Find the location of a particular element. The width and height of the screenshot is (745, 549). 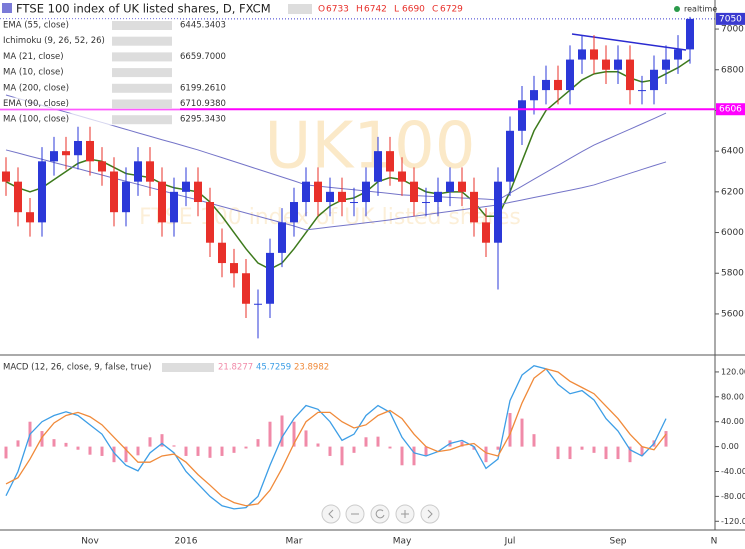

y-tick-label: 5800 is located at coordinates (732, 274).